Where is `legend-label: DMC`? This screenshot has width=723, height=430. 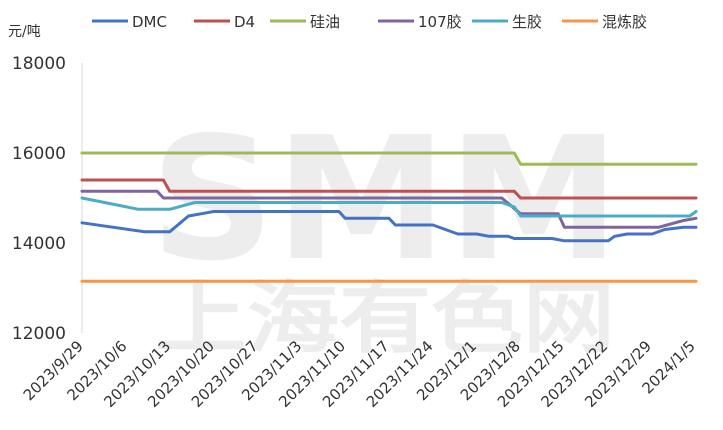
legend-label: DMC is located at coordinates (149, 22).